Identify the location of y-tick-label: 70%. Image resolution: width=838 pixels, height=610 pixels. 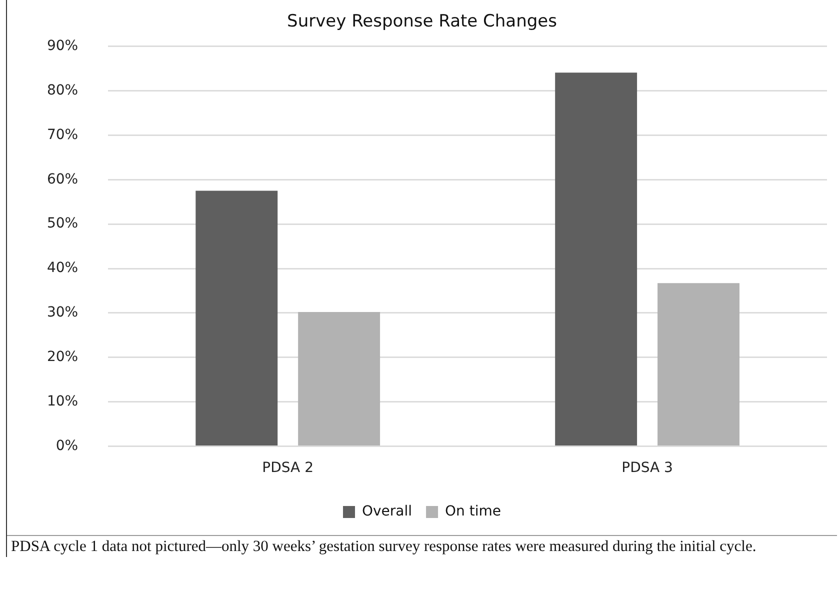
(62, 134).